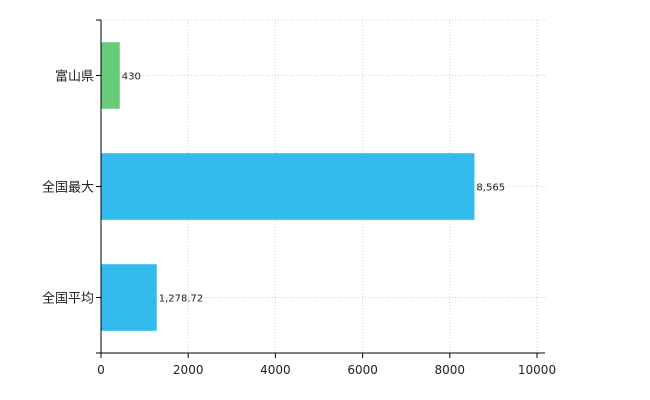 The width and height of the screenshot is (650, 400). I want to click on category-label: 全国平均, so click(68, 299).